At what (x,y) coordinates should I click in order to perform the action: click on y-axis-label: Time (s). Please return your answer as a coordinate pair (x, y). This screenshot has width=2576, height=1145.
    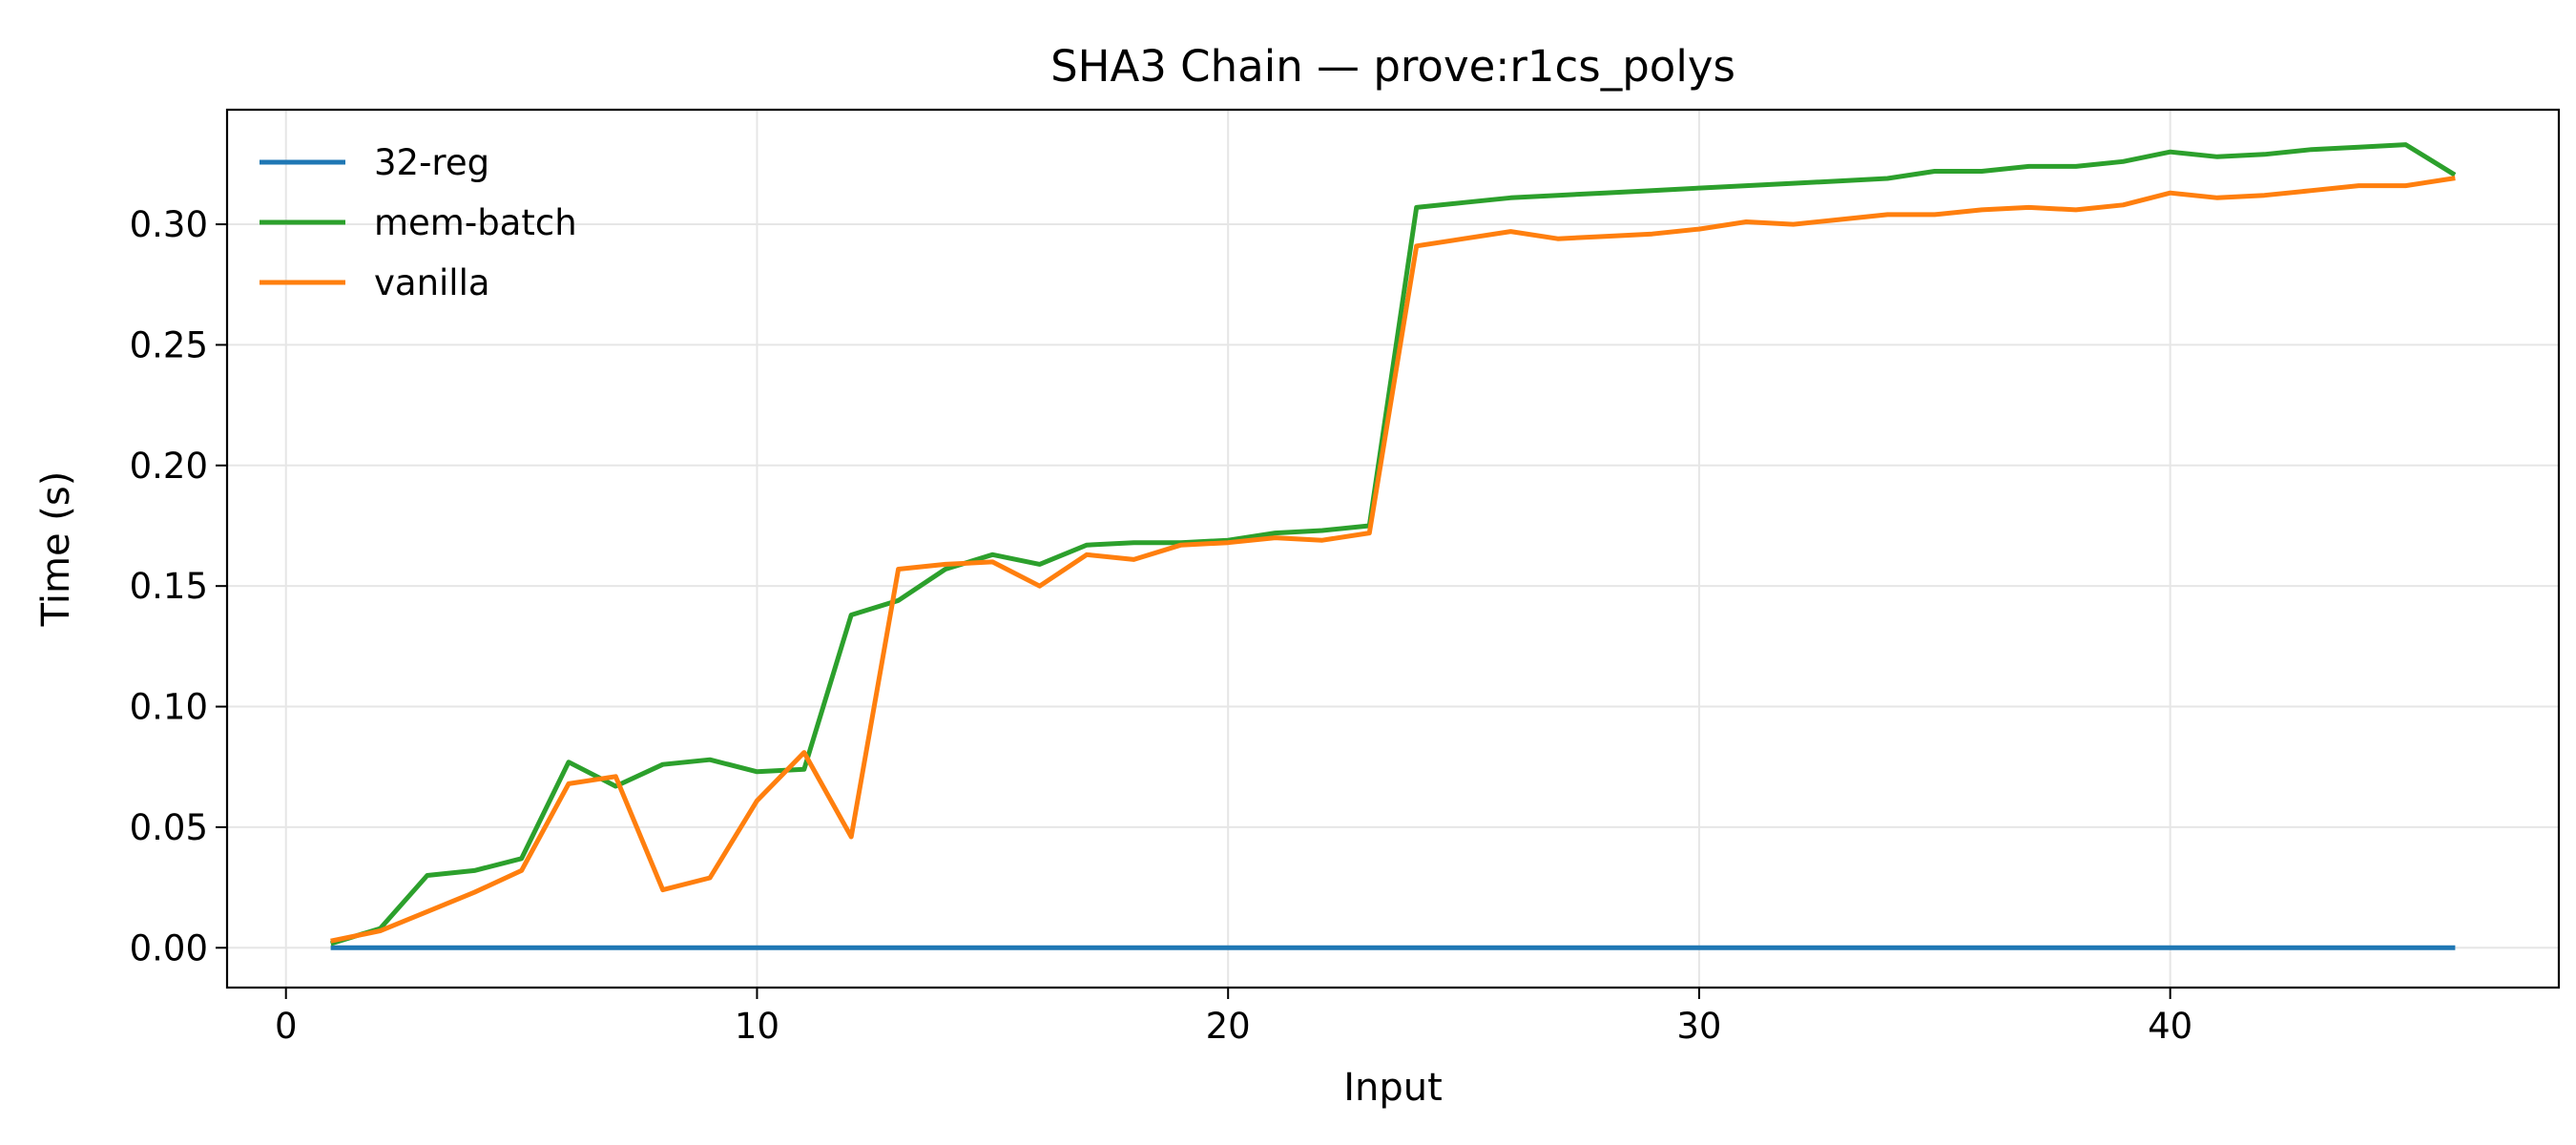
    Looking at the image, I should click on (56, 549).